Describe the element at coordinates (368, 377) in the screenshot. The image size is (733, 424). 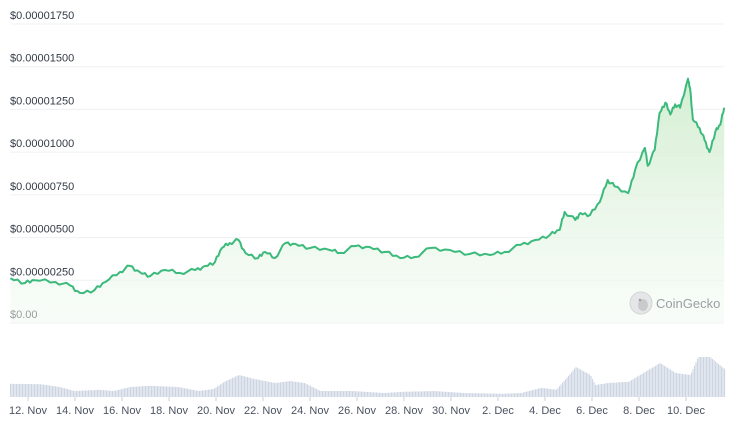
I see `volume-bars` at that location.